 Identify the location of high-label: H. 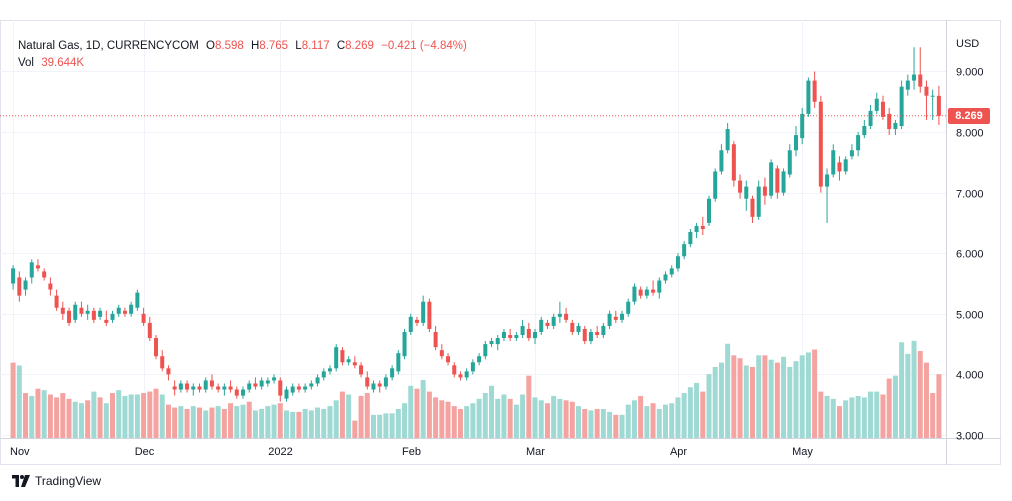
(255, 46).